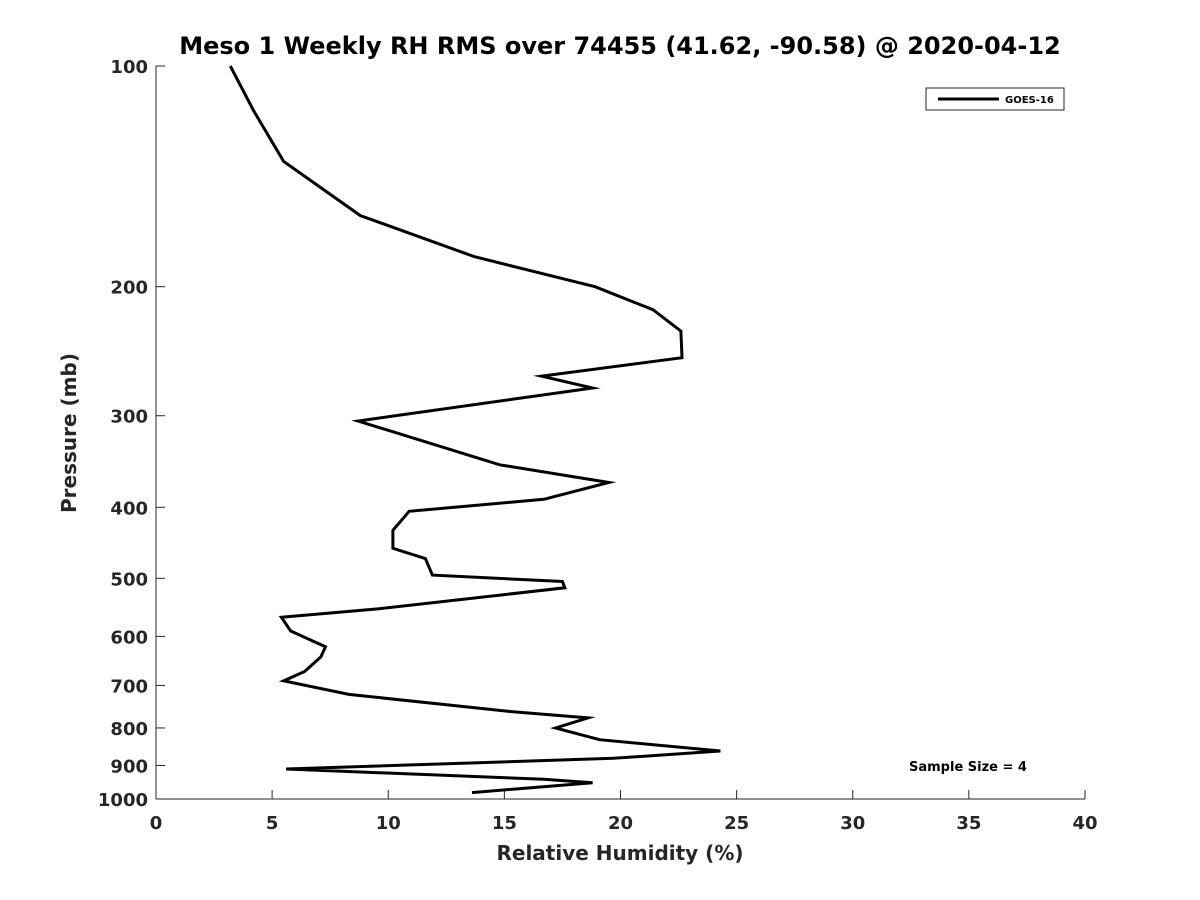  I want to click on y-tick-label: 400, so click(129, 508).